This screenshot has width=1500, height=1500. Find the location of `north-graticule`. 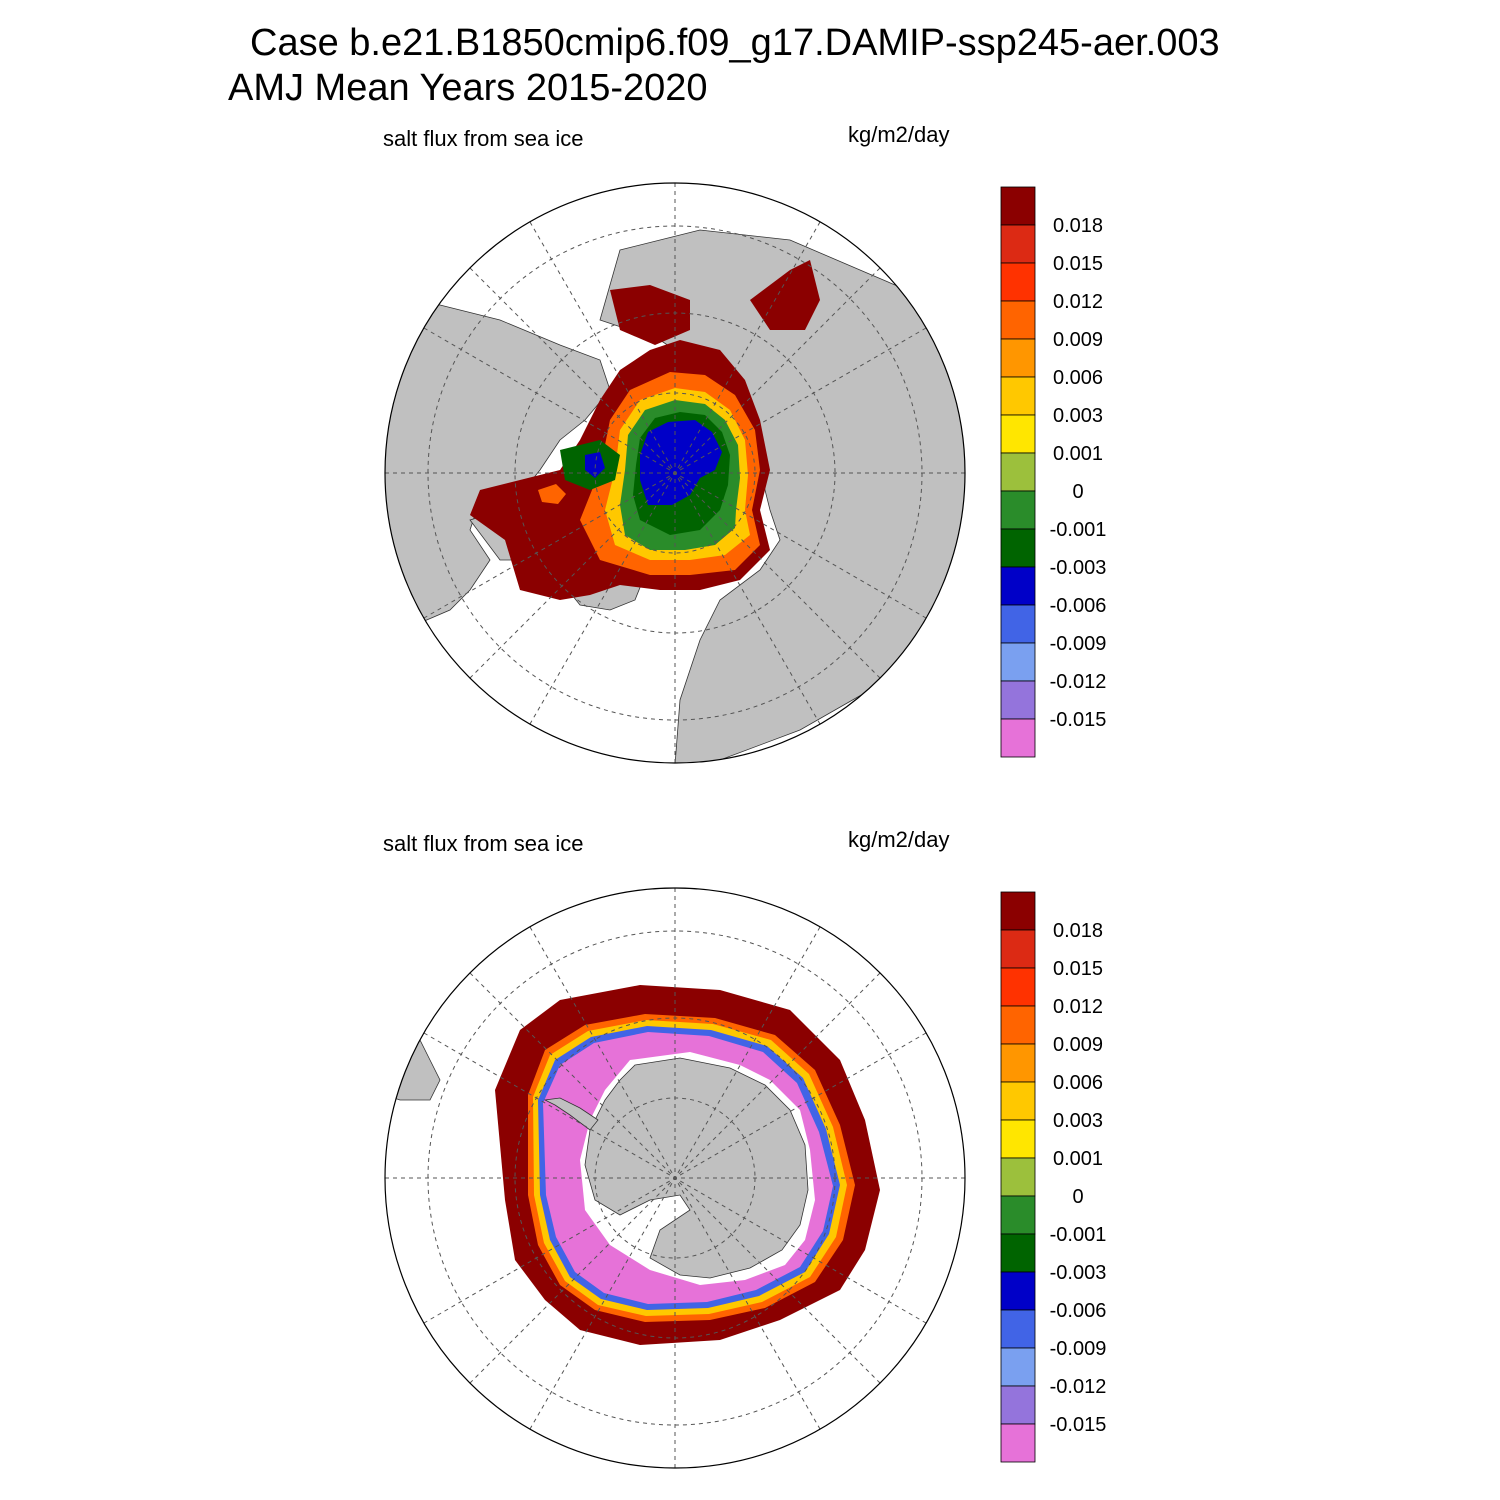

north-graticule is located at coordinates (675, 473).